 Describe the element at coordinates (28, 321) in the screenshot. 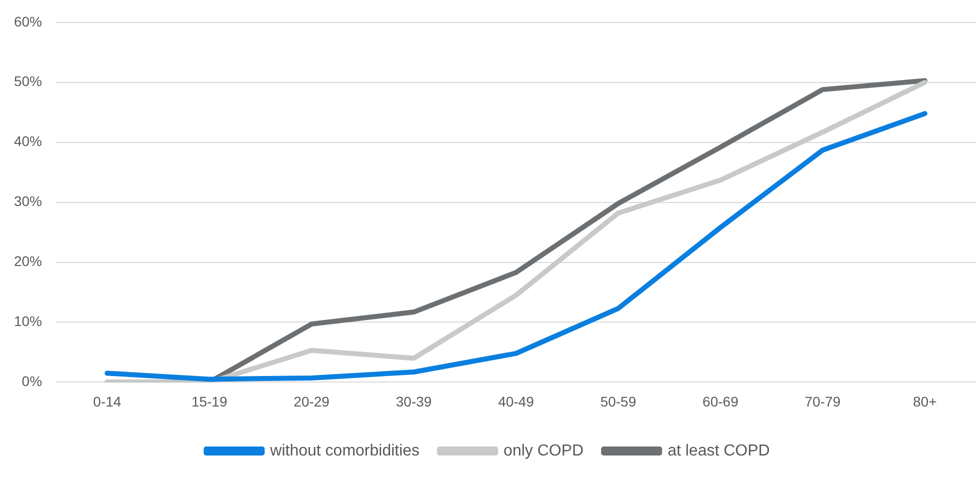

I see `y-tick-label: 10%` at that location.